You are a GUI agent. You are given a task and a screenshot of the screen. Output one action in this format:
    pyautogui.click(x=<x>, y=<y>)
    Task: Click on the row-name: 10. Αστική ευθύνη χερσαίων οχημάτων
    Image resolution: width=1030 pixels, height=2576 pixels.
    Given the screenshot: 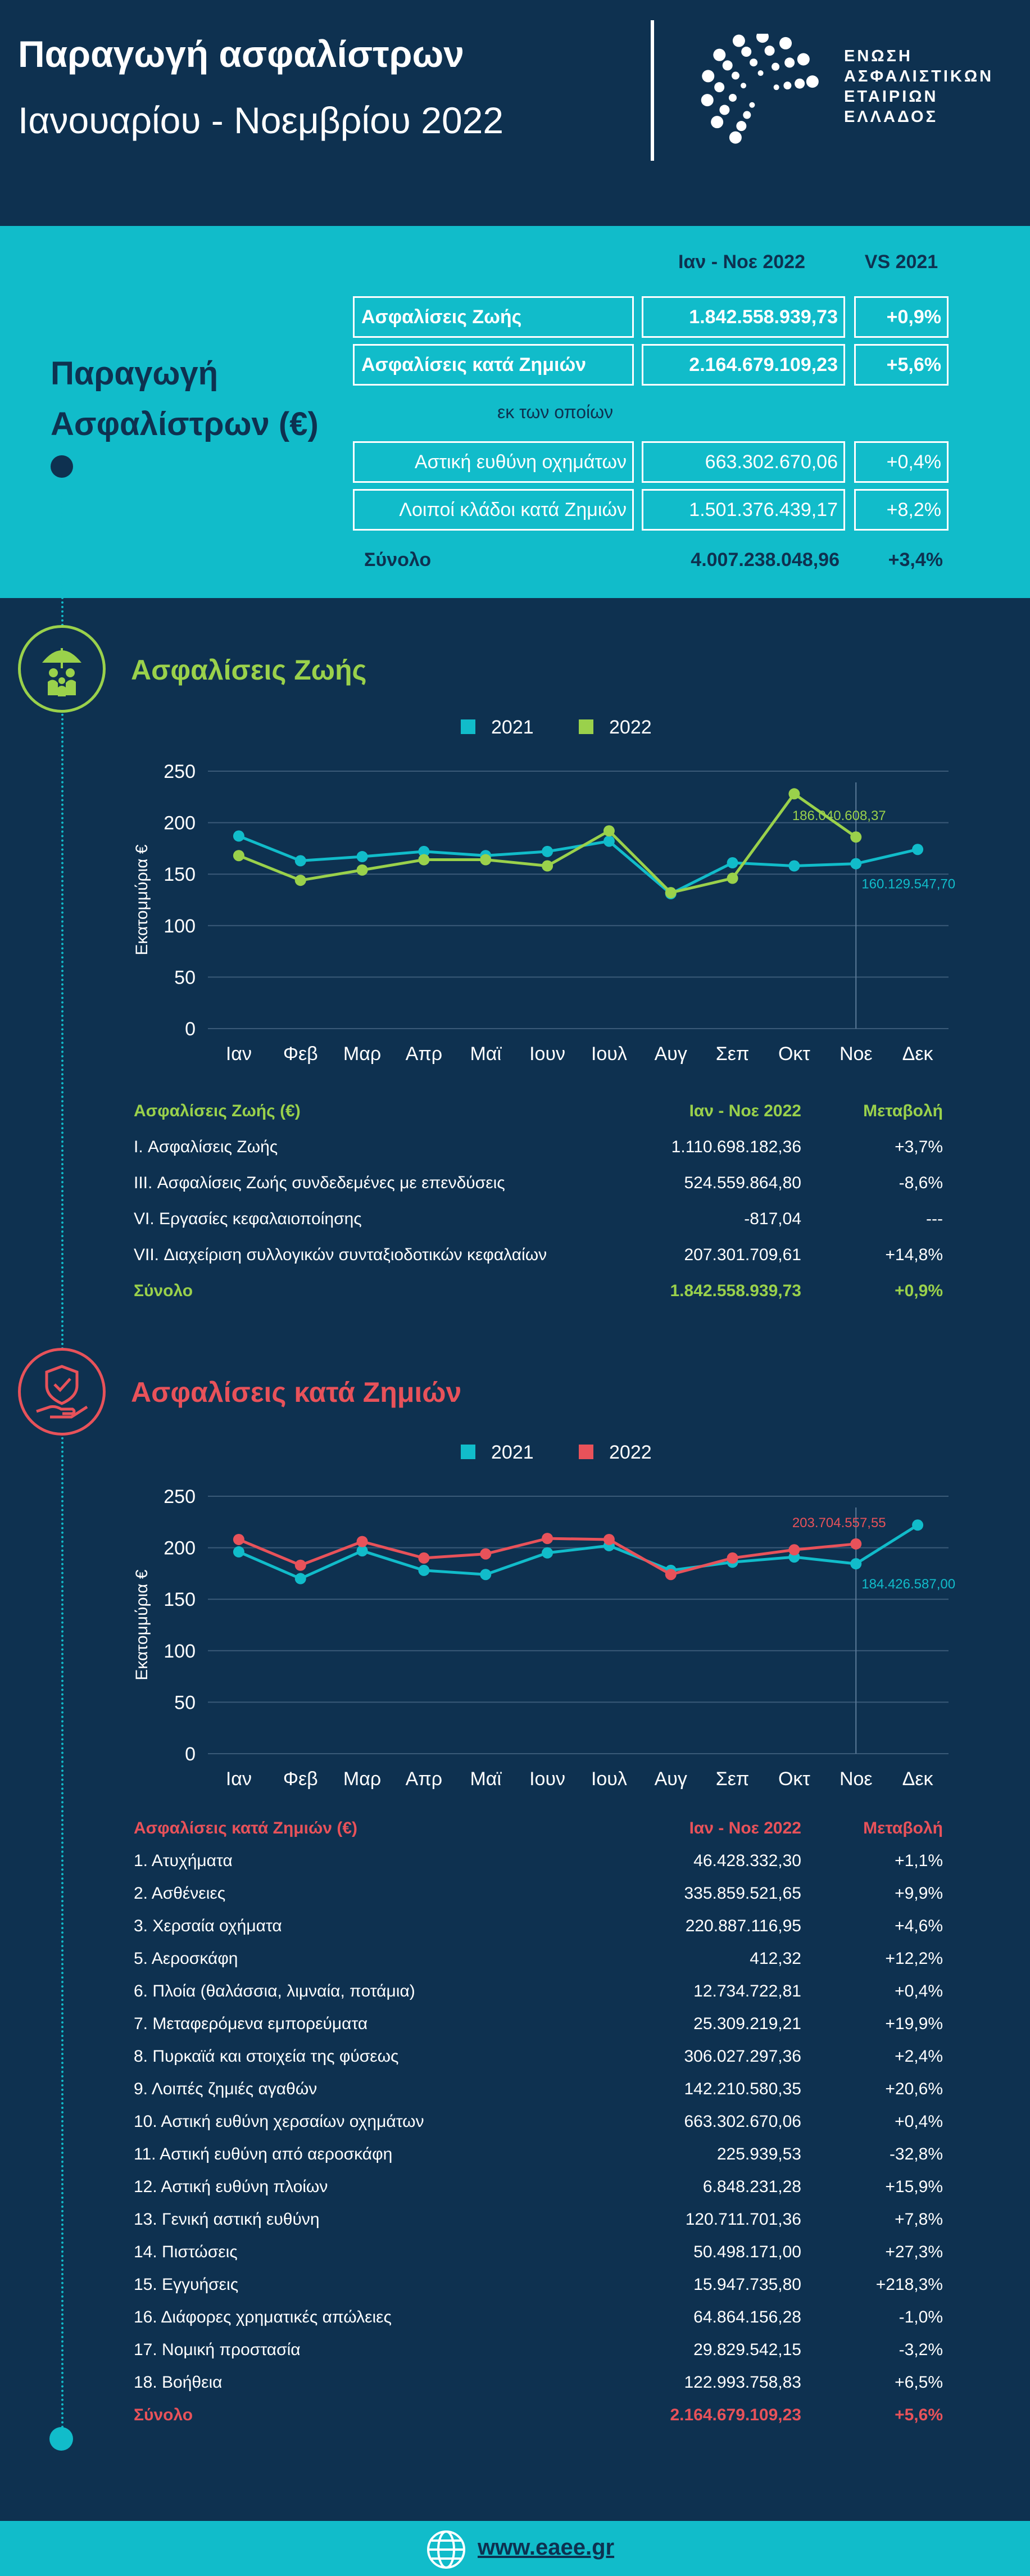 What is the action you would take?
    pyautogui.click(x=279, y=2121)
    